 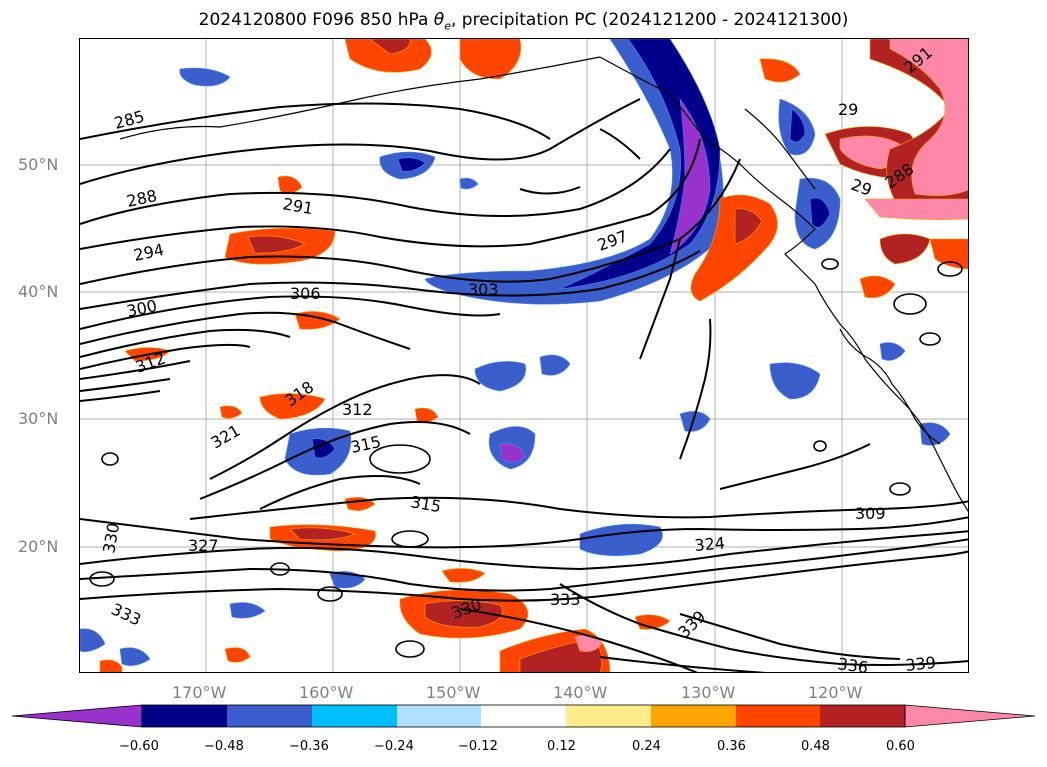 I want to click on contour-label: 303, so click(x=483, y=289).